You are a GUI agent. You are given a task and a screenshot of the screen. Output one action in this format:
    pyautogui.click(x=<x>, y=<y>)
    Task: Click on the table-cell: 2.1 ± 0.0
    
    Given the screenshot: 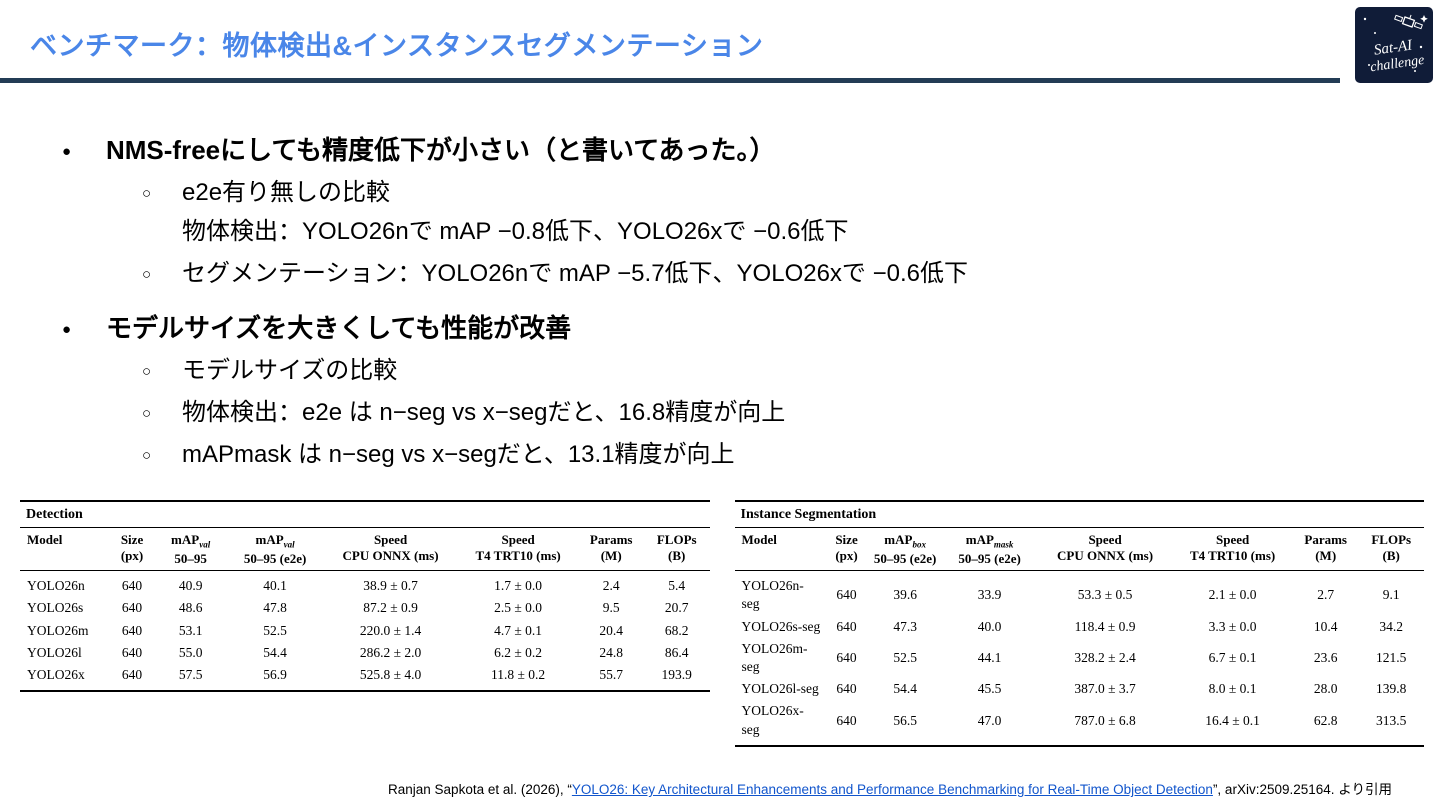 What is the action you would take?
    pyautogui.click(x=1232, y=595)
    